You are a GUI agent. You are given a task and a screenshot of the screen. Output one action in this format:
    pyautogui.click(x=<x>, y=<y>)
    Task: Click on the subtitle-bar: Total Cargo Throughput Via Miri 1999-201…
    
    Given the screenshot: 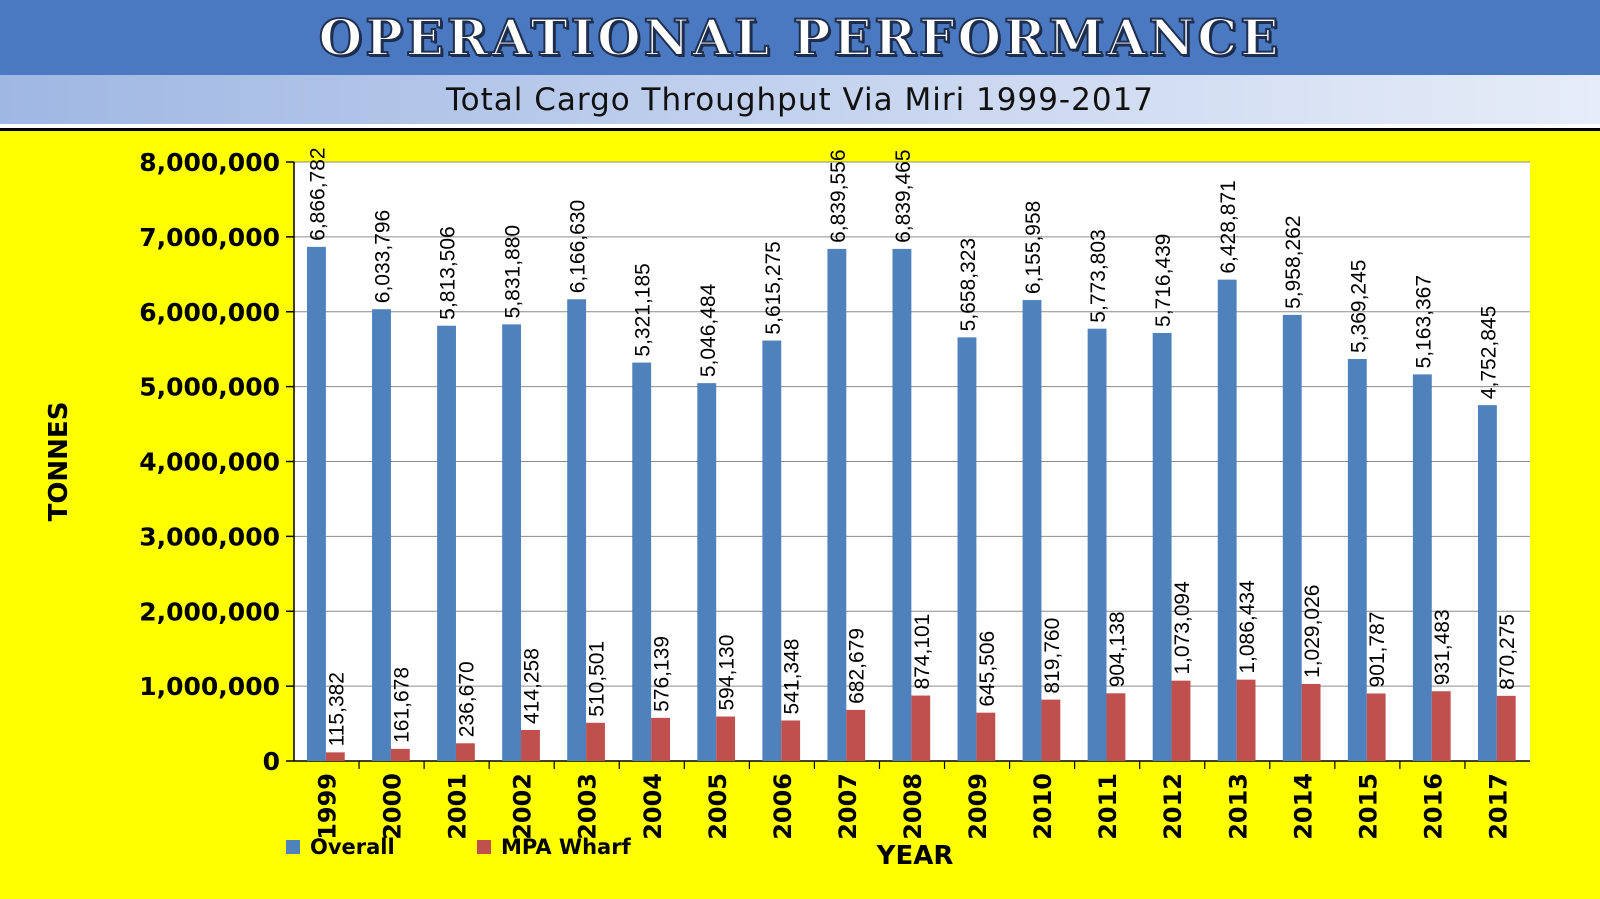 What is the action you would take?
    pyautogui.click(x=800, y=99)
    